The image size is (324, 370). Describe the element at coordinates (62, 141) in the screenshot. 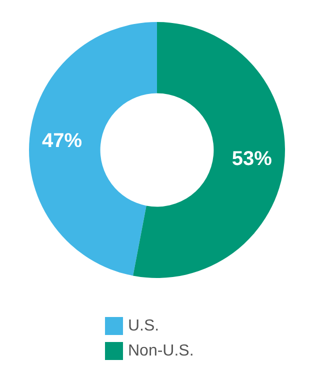

I see `data-label: 47%` at that location.